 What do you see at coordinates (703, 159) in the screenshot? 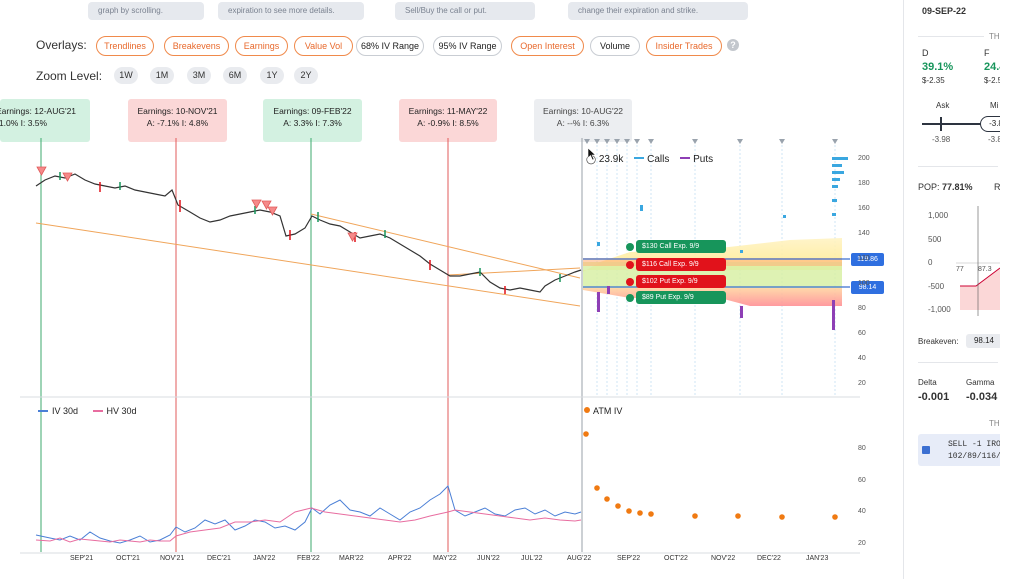
I see `puts-label: Puts` at bounding box center [703, 159].